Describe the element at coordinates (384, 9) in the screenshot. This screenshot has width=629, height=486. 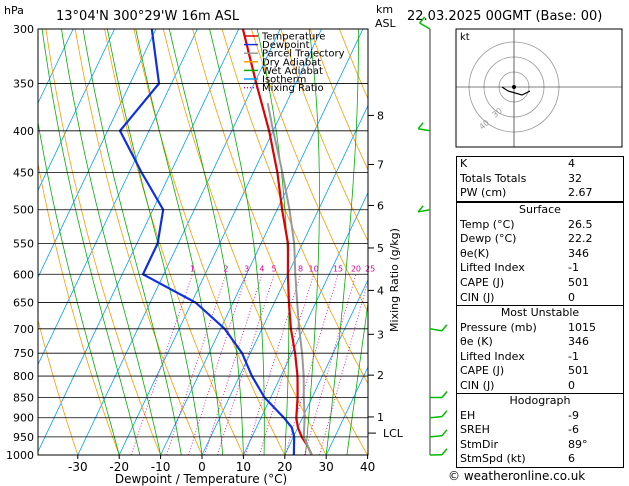
I see `km-label: km` at that location.